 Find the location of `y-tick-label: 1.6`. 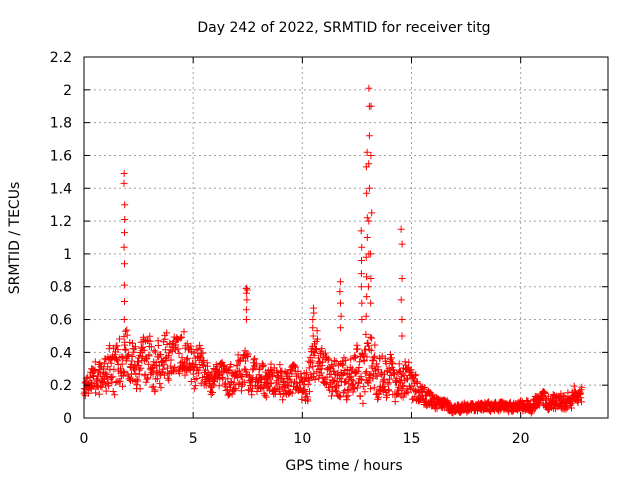

y-tick-label: 1.6 is located at coordinates (61, 156).